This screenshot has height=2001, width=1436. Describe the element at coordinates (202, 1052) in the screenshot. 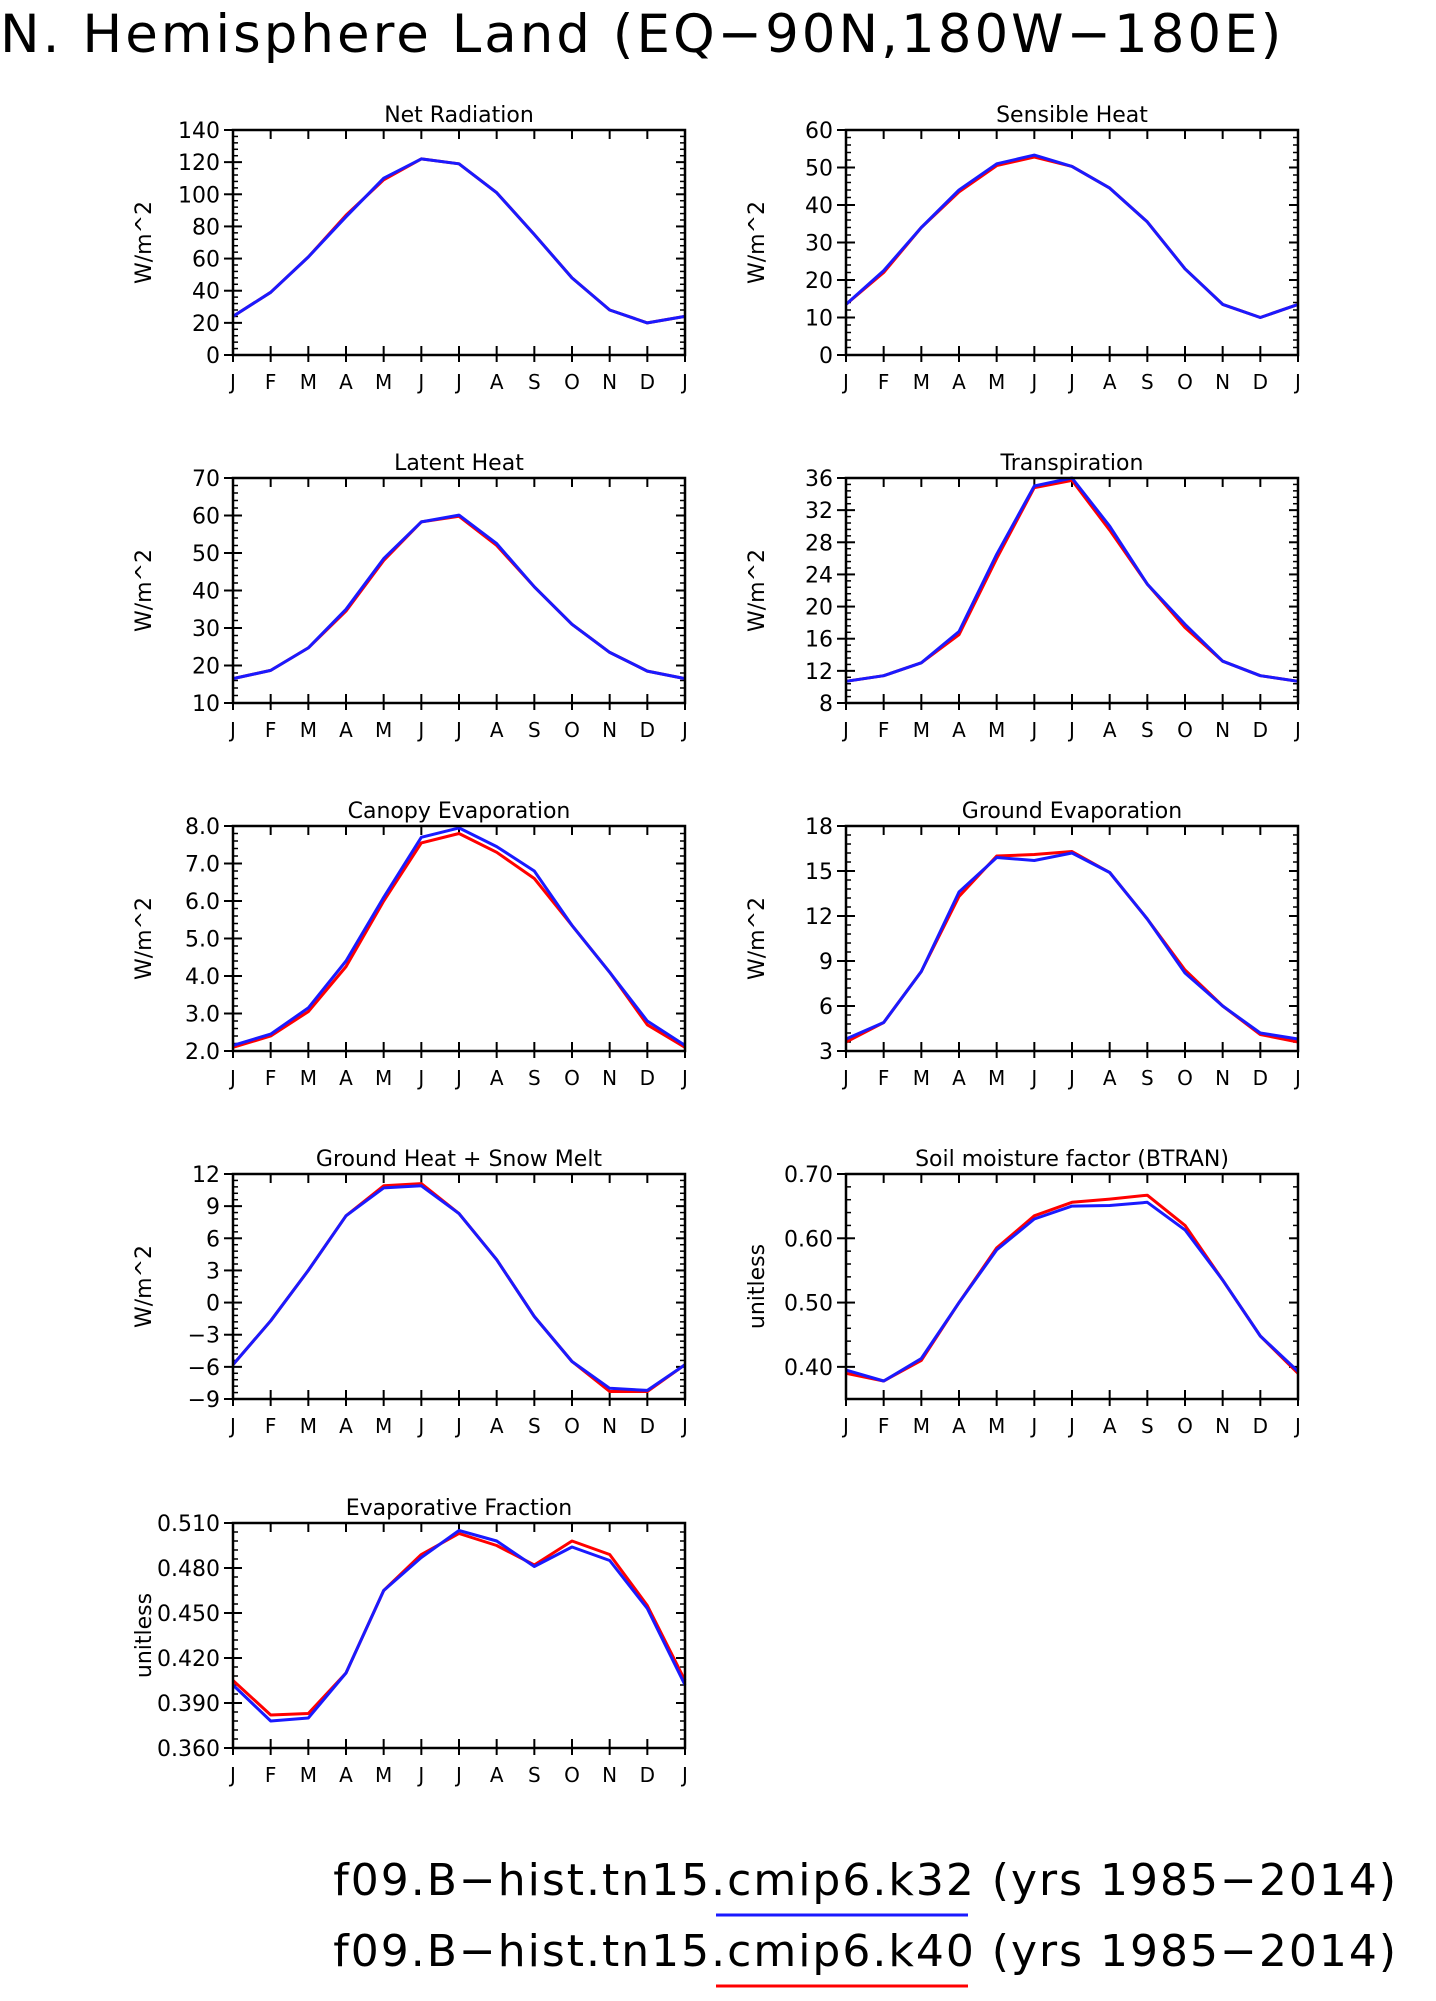

I see `y-tick-label: 2.0` at that location.